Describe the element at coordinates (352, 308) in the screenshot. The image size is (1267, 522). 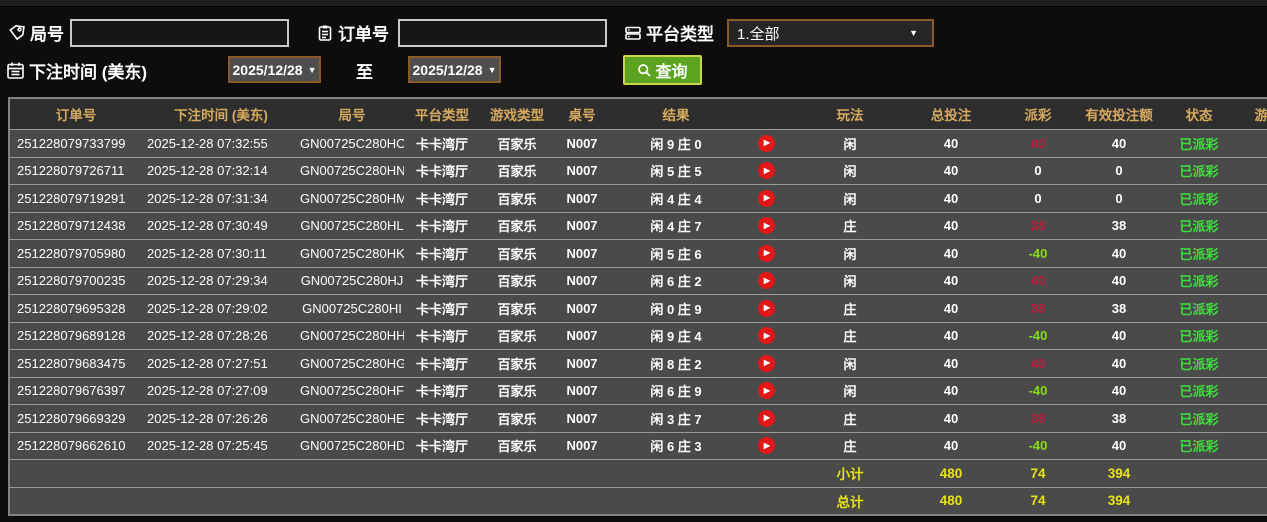
I see `cell-round: GN00725C280HI` at that location.